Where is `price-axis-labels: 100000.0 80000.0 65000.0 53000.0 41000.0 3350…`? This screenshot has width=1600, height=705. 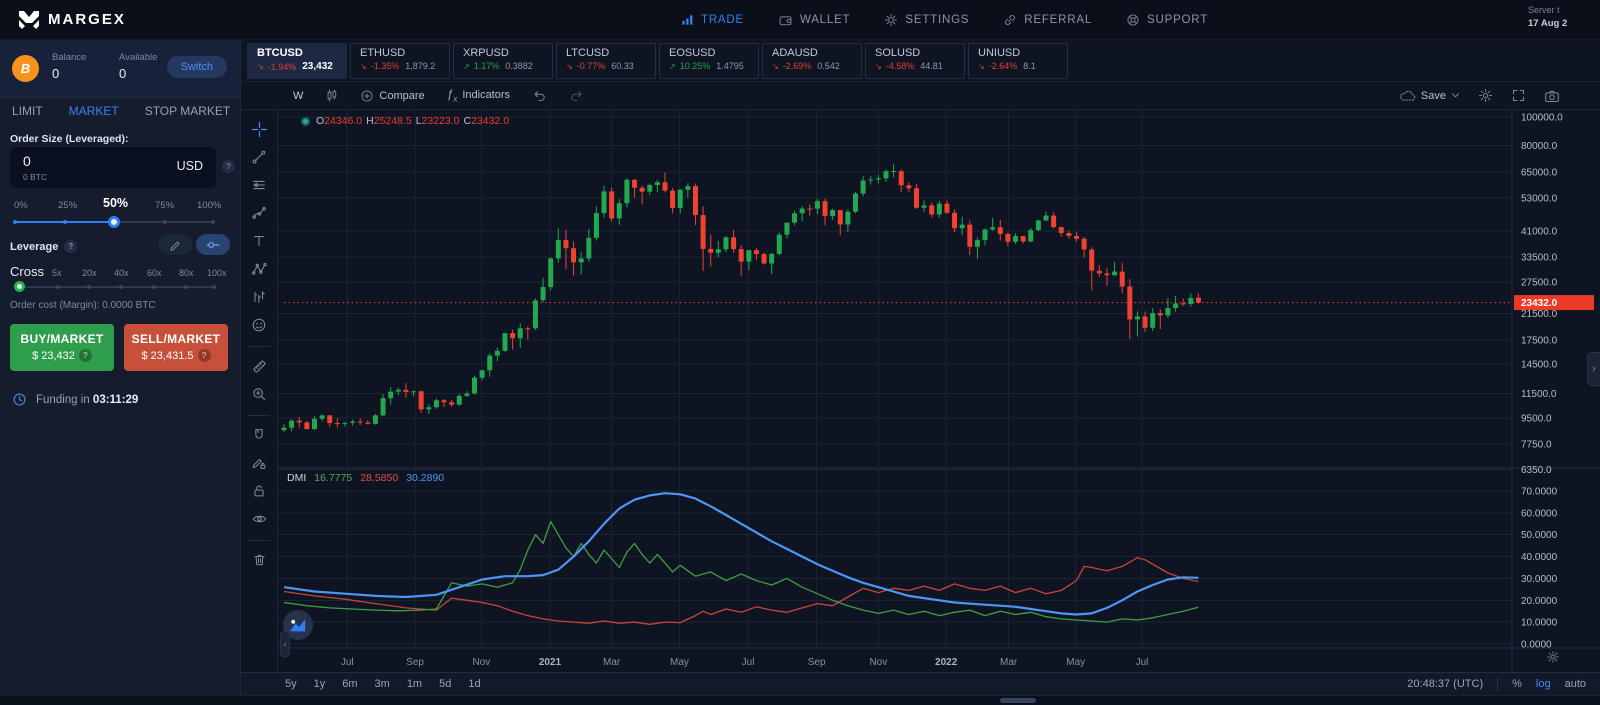 price-axis-labels: 100000.0 80000.0 65000.0 53000.0 41000.0 3350… is located at coordinates (1542, 382).